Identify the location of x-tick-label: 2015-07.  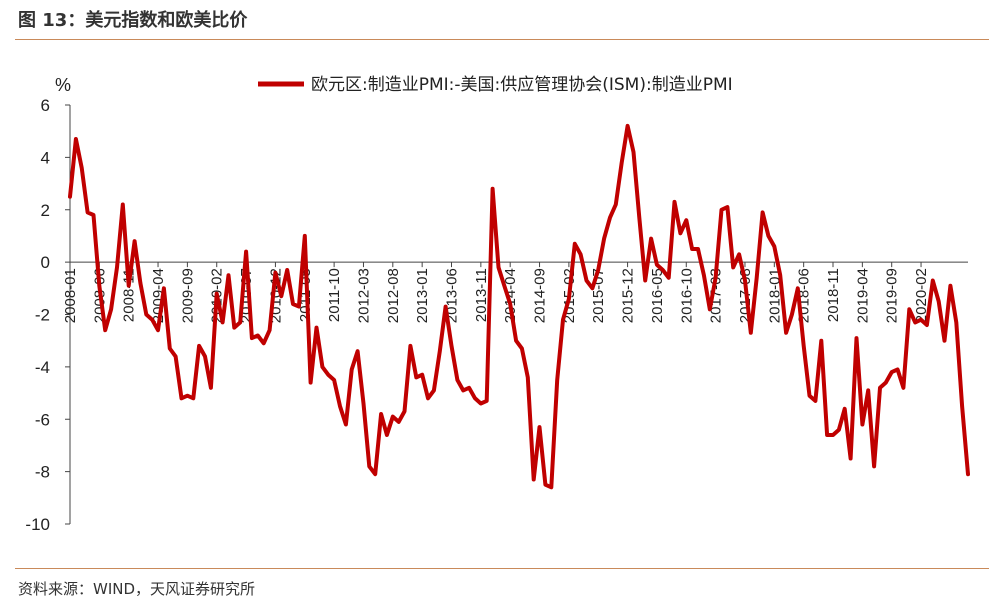
(598, 295).